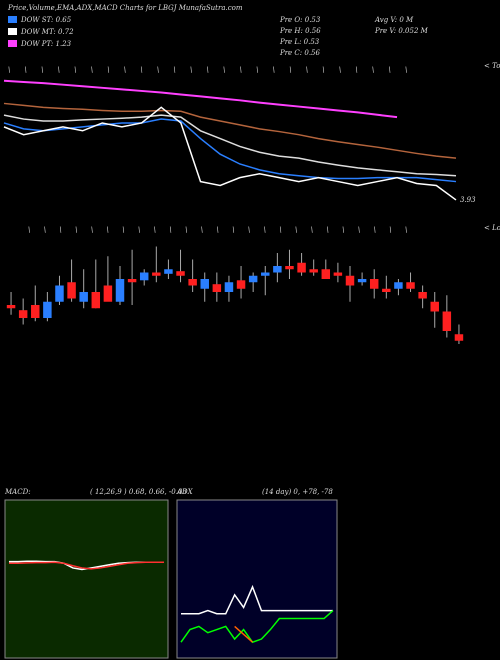 The height and width of the screenshot is (660, 500). Describe the element at coordinates (300, 31) in the screenshot. I see `stat: Pre H: 0.56` at that location.